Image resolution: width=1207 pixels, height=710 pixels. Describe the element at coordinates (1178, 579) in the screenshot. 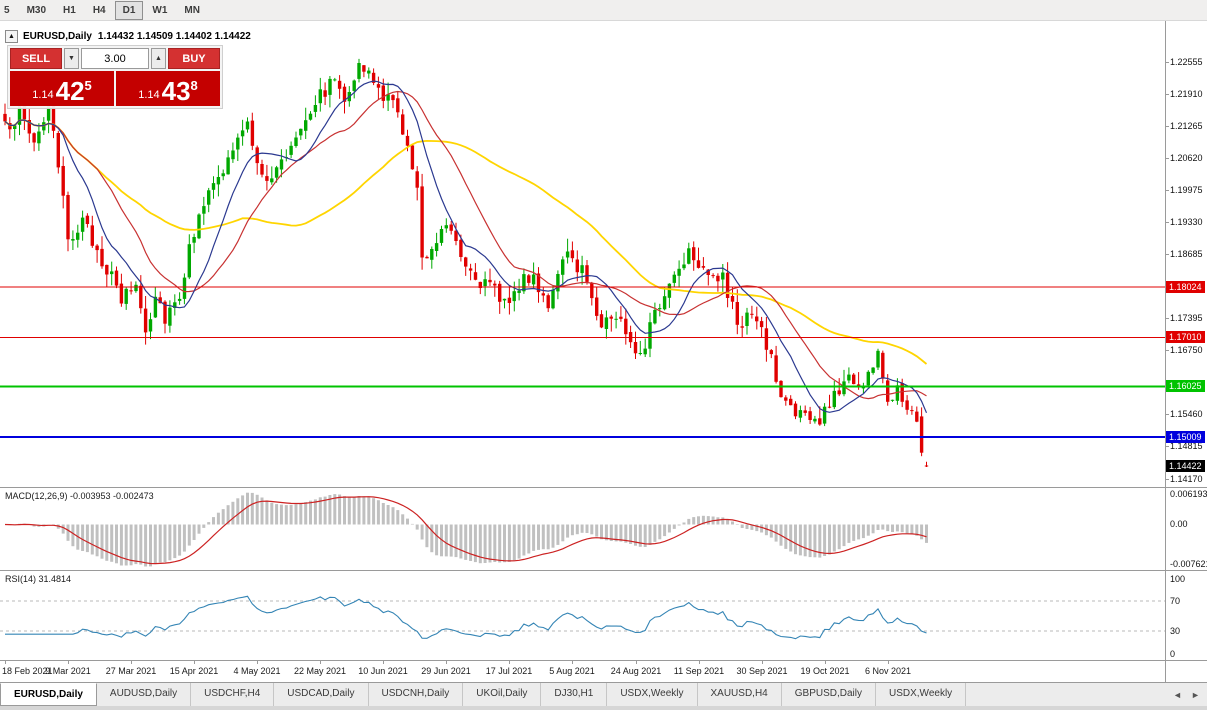

I see `rsi-axis-label-100: 100` at that location.